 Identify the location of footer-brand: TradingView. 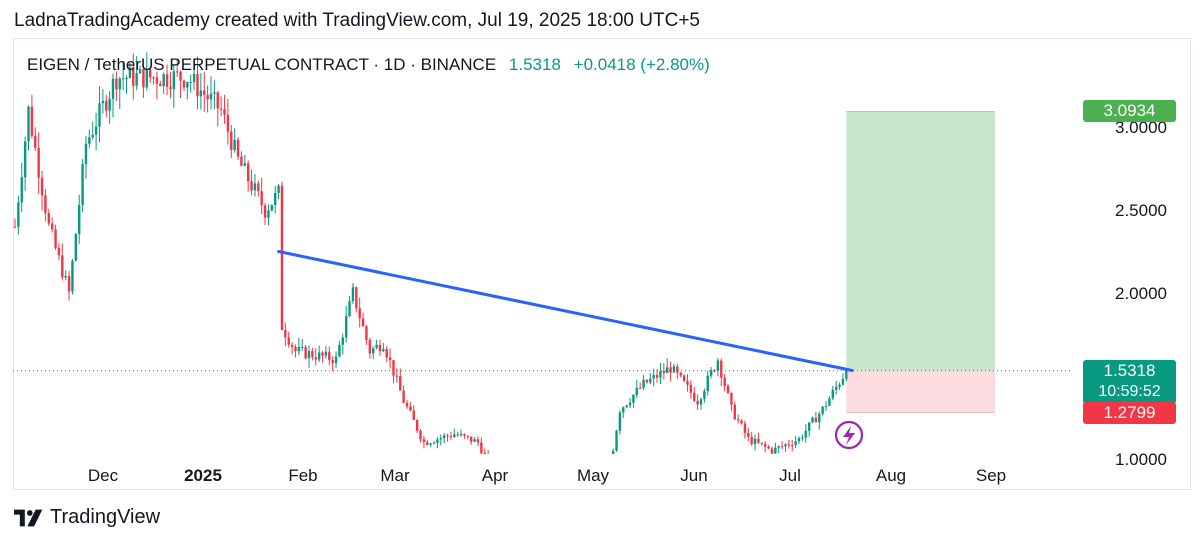
(105, 517).